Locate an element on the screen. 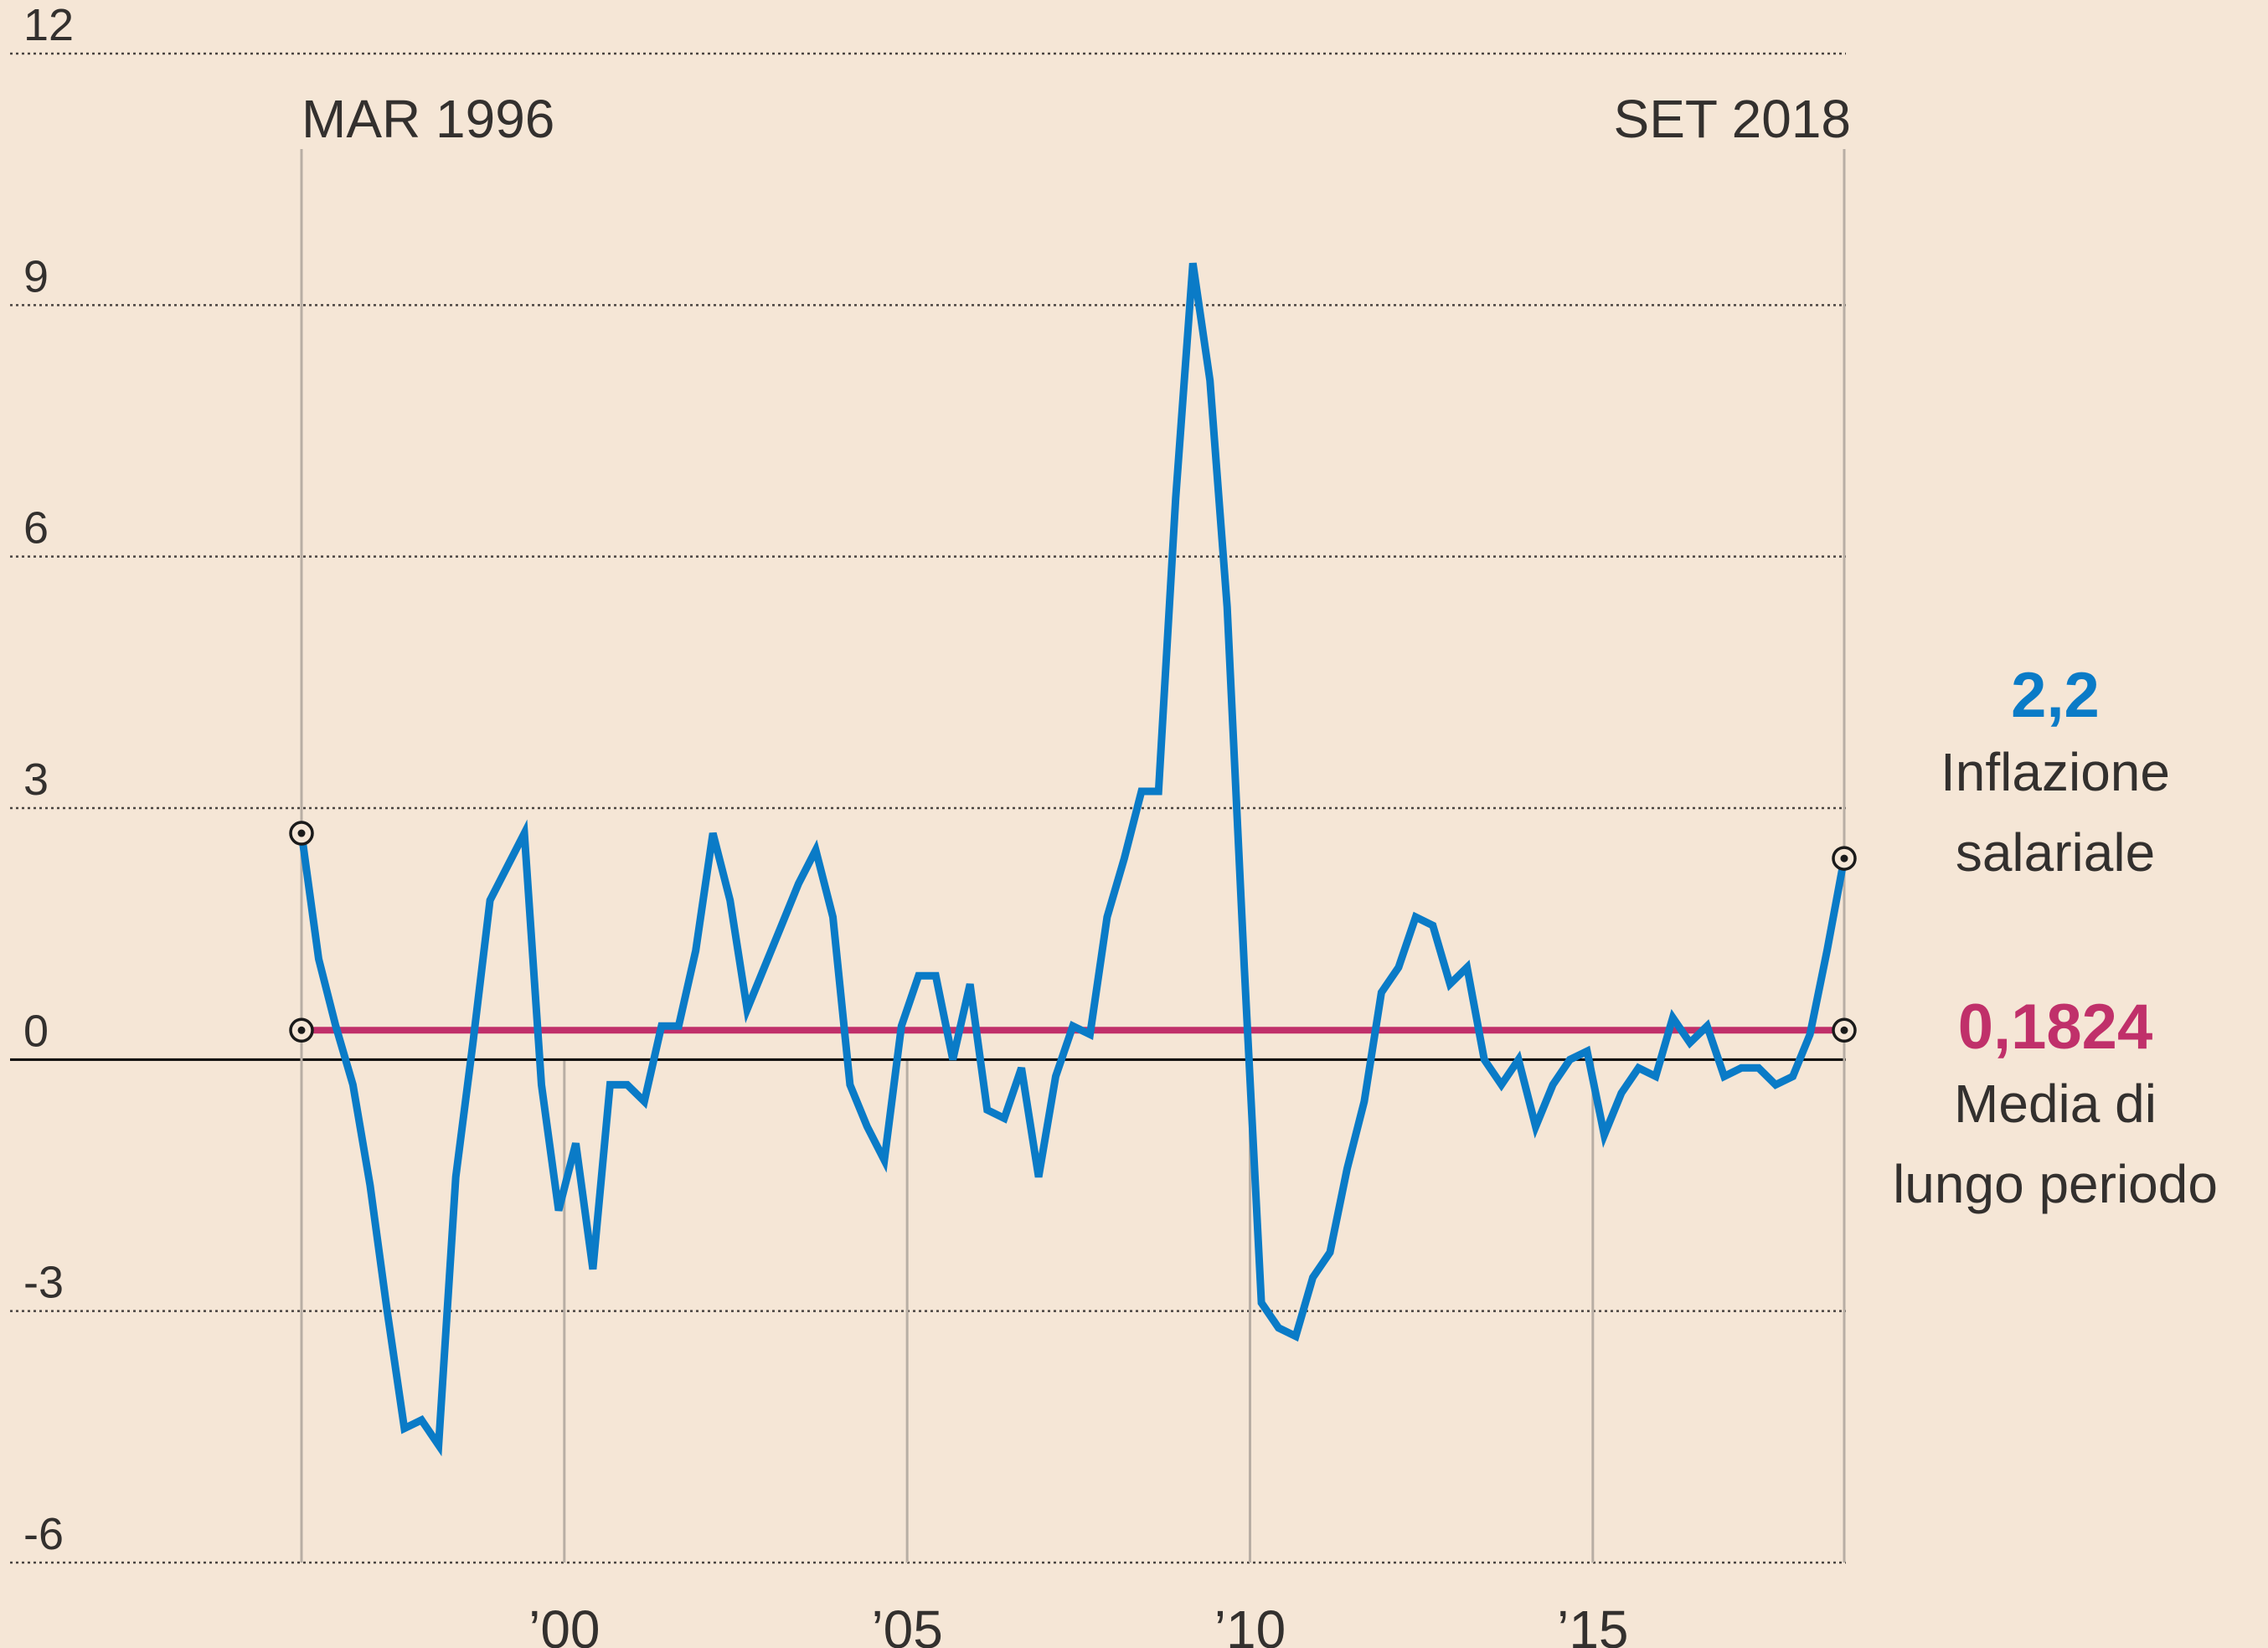  wage-inflation-label-line-1: Inflazione is located at coordinates (2056, 772).